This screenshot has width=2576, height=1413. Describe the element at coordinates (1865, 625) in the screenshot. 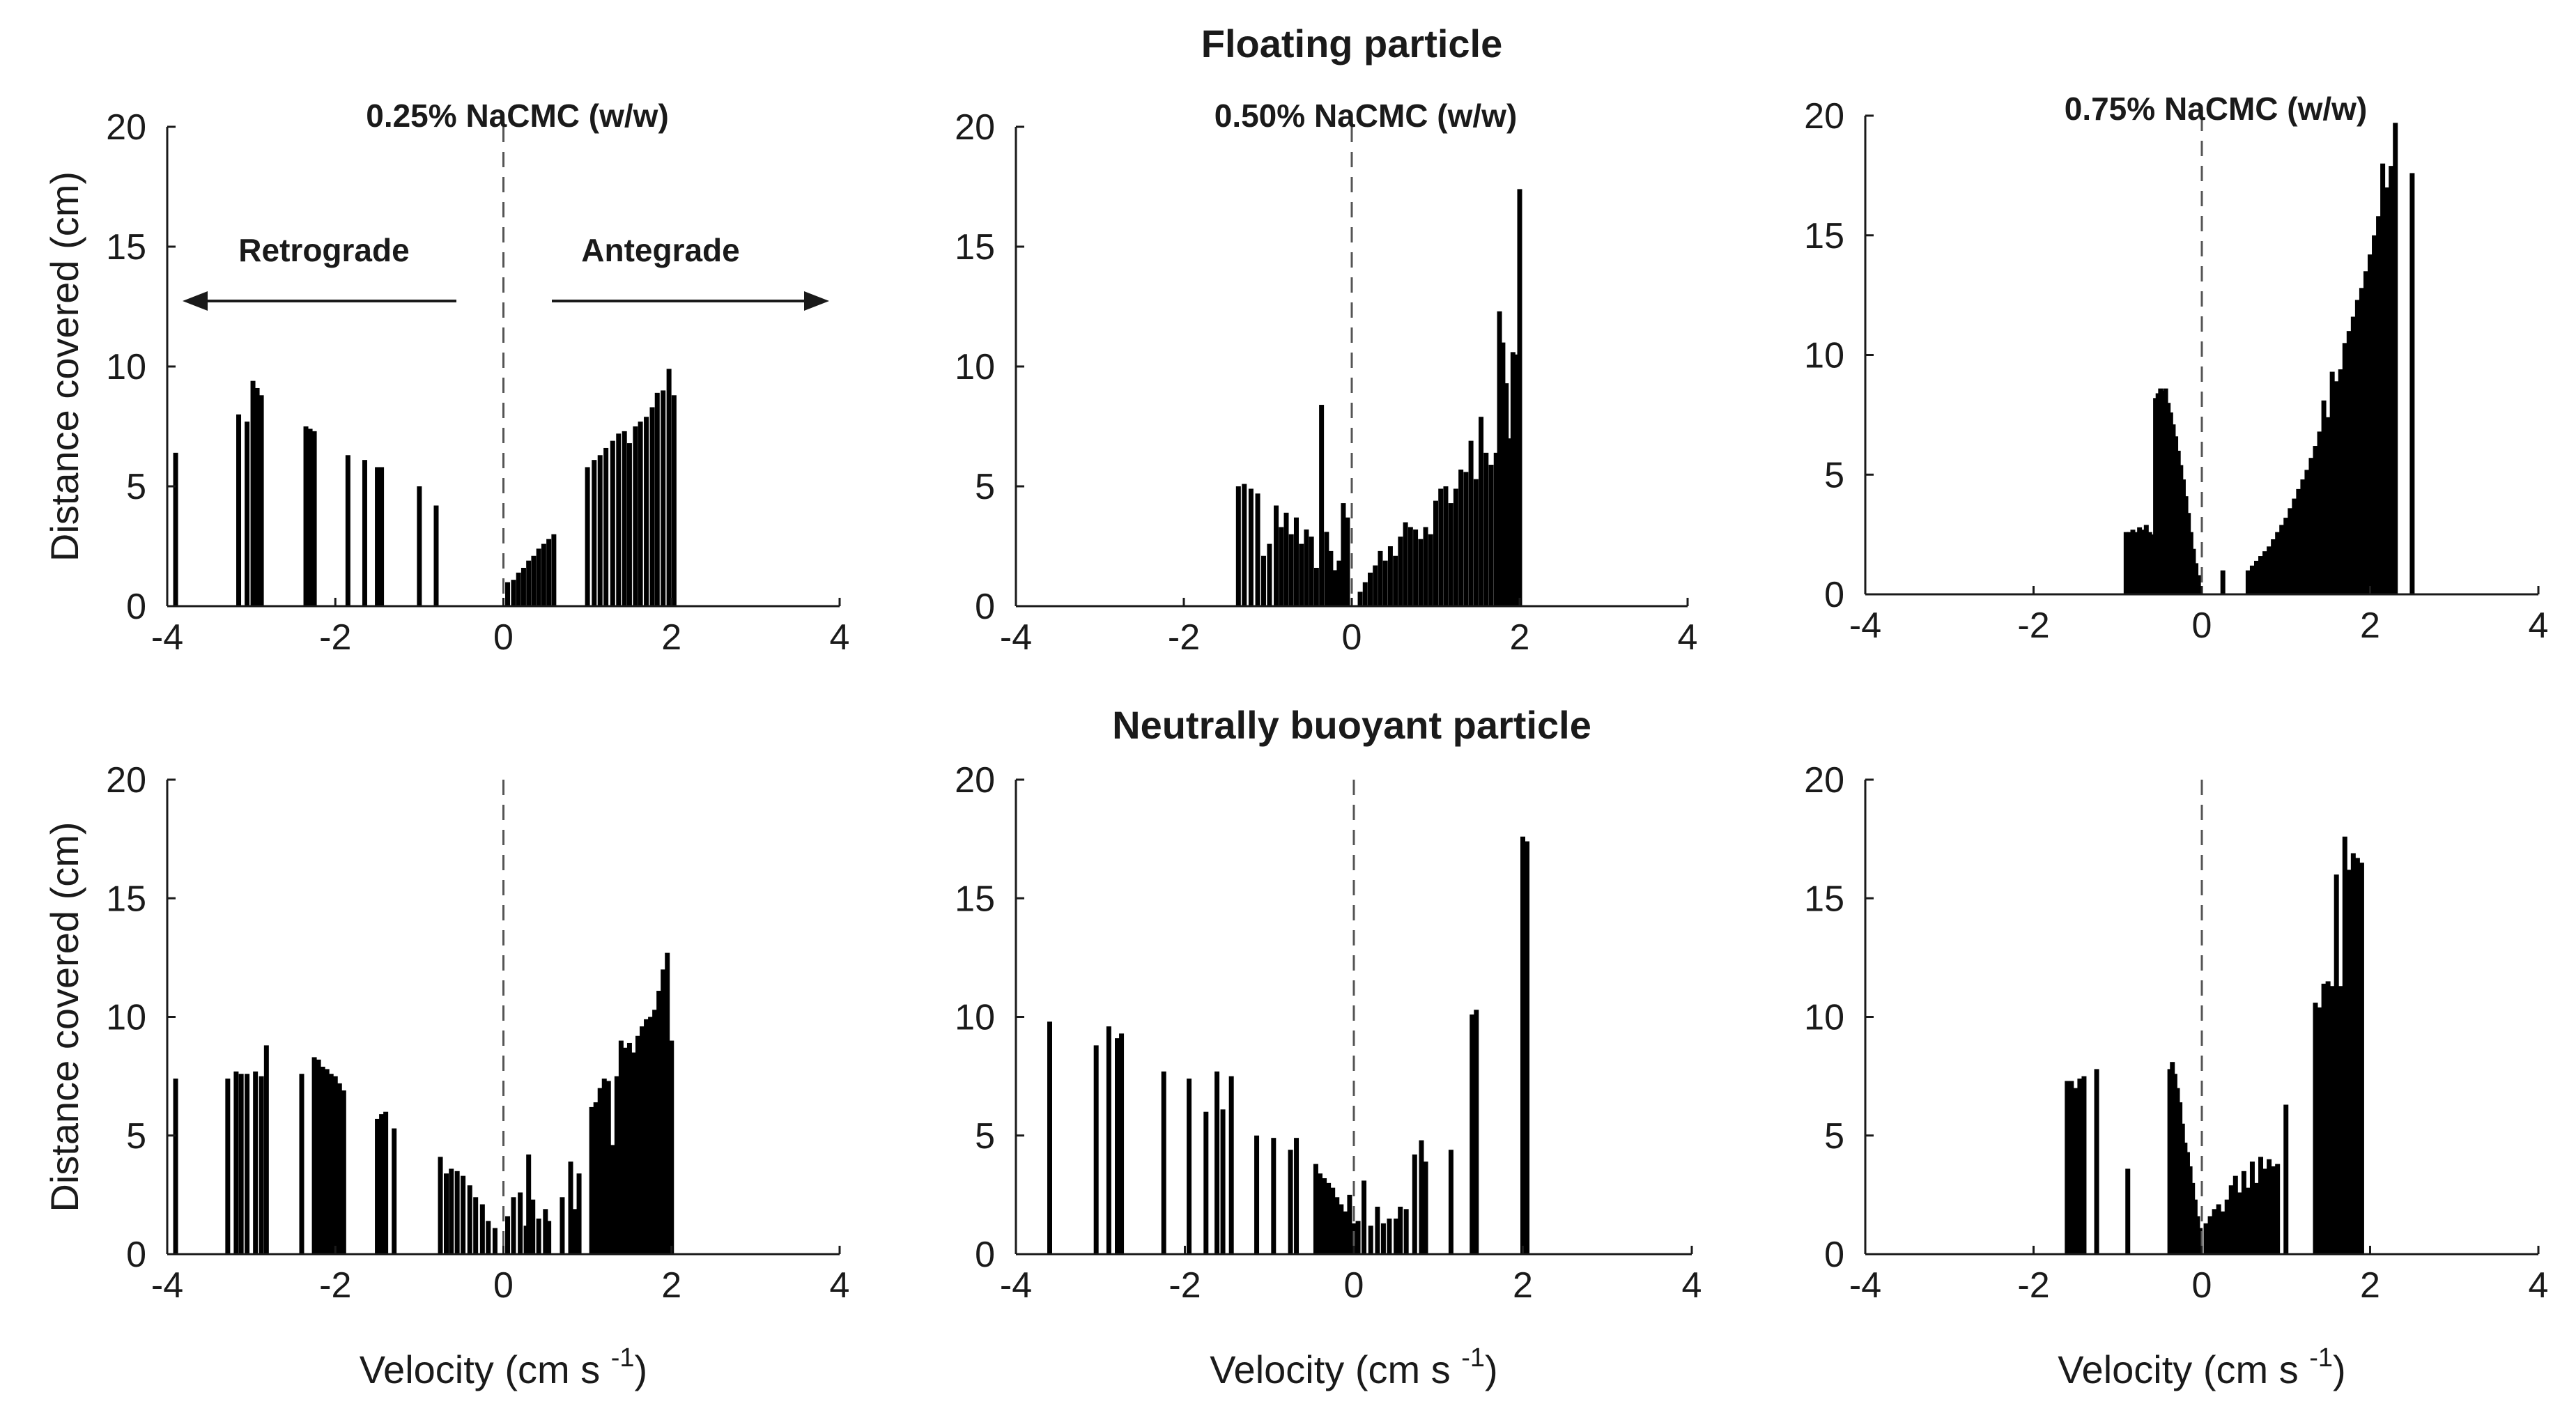

I see `x-tick-label: -4` at that location.